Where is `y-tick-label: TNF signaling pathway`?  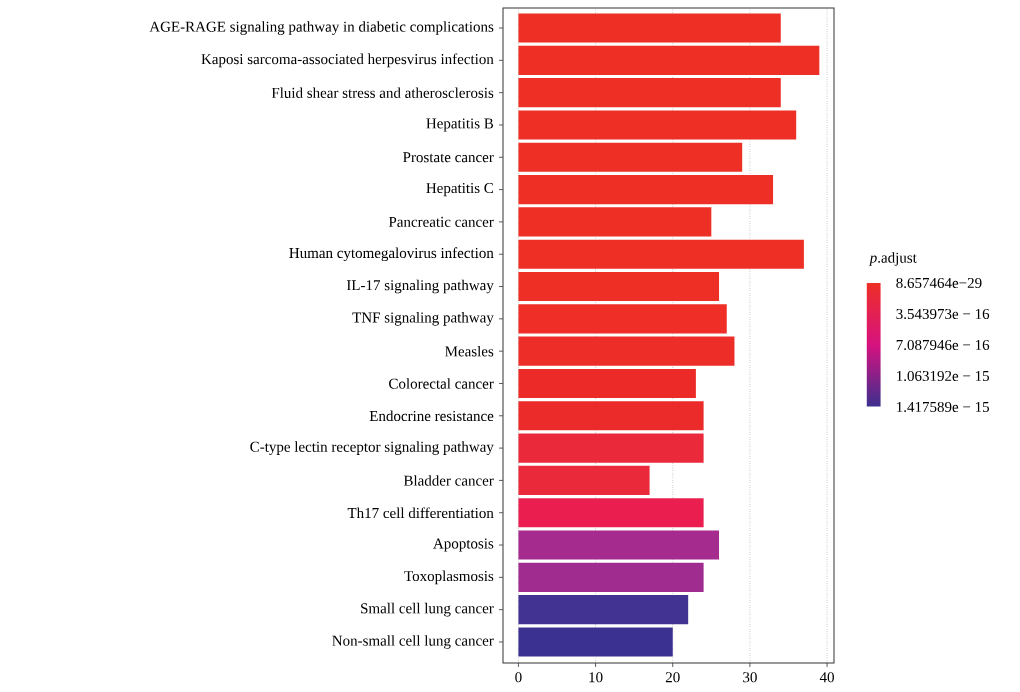 y-tick-label: TNF signaling pathway is located at coordinates (423, 319).